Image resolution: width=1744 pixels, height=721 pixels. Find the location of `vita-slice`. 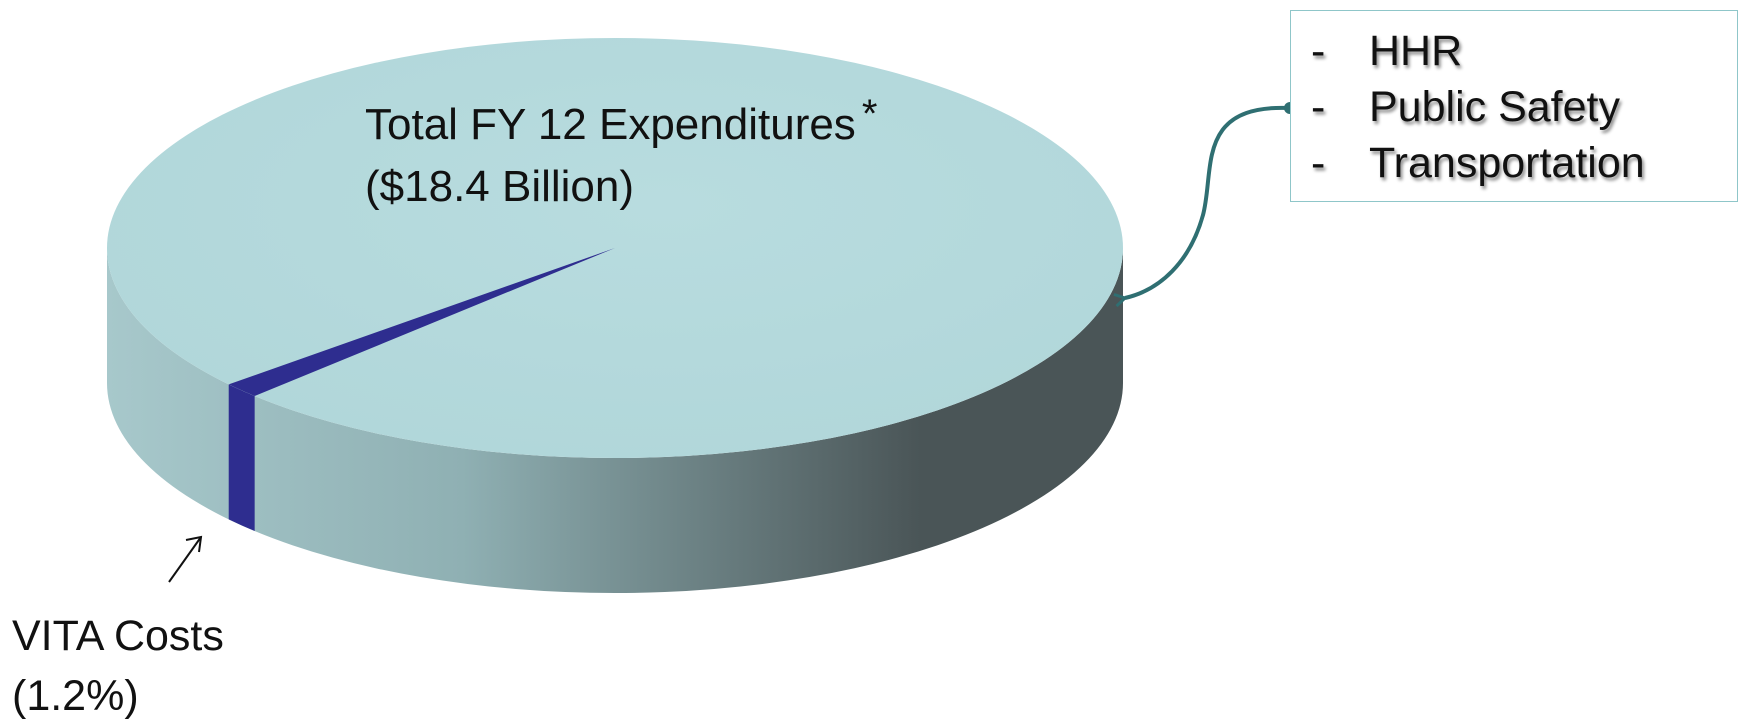

vita-slice is located at coordinates (421, 322).